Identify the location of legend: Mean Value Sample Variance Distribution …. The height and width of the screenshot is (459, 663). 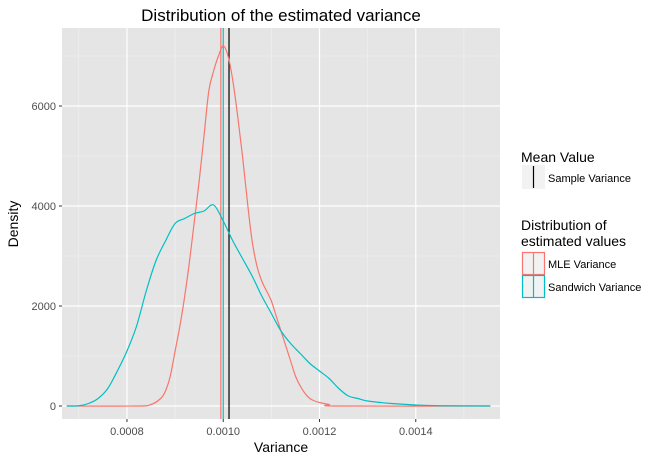
(581, 224).